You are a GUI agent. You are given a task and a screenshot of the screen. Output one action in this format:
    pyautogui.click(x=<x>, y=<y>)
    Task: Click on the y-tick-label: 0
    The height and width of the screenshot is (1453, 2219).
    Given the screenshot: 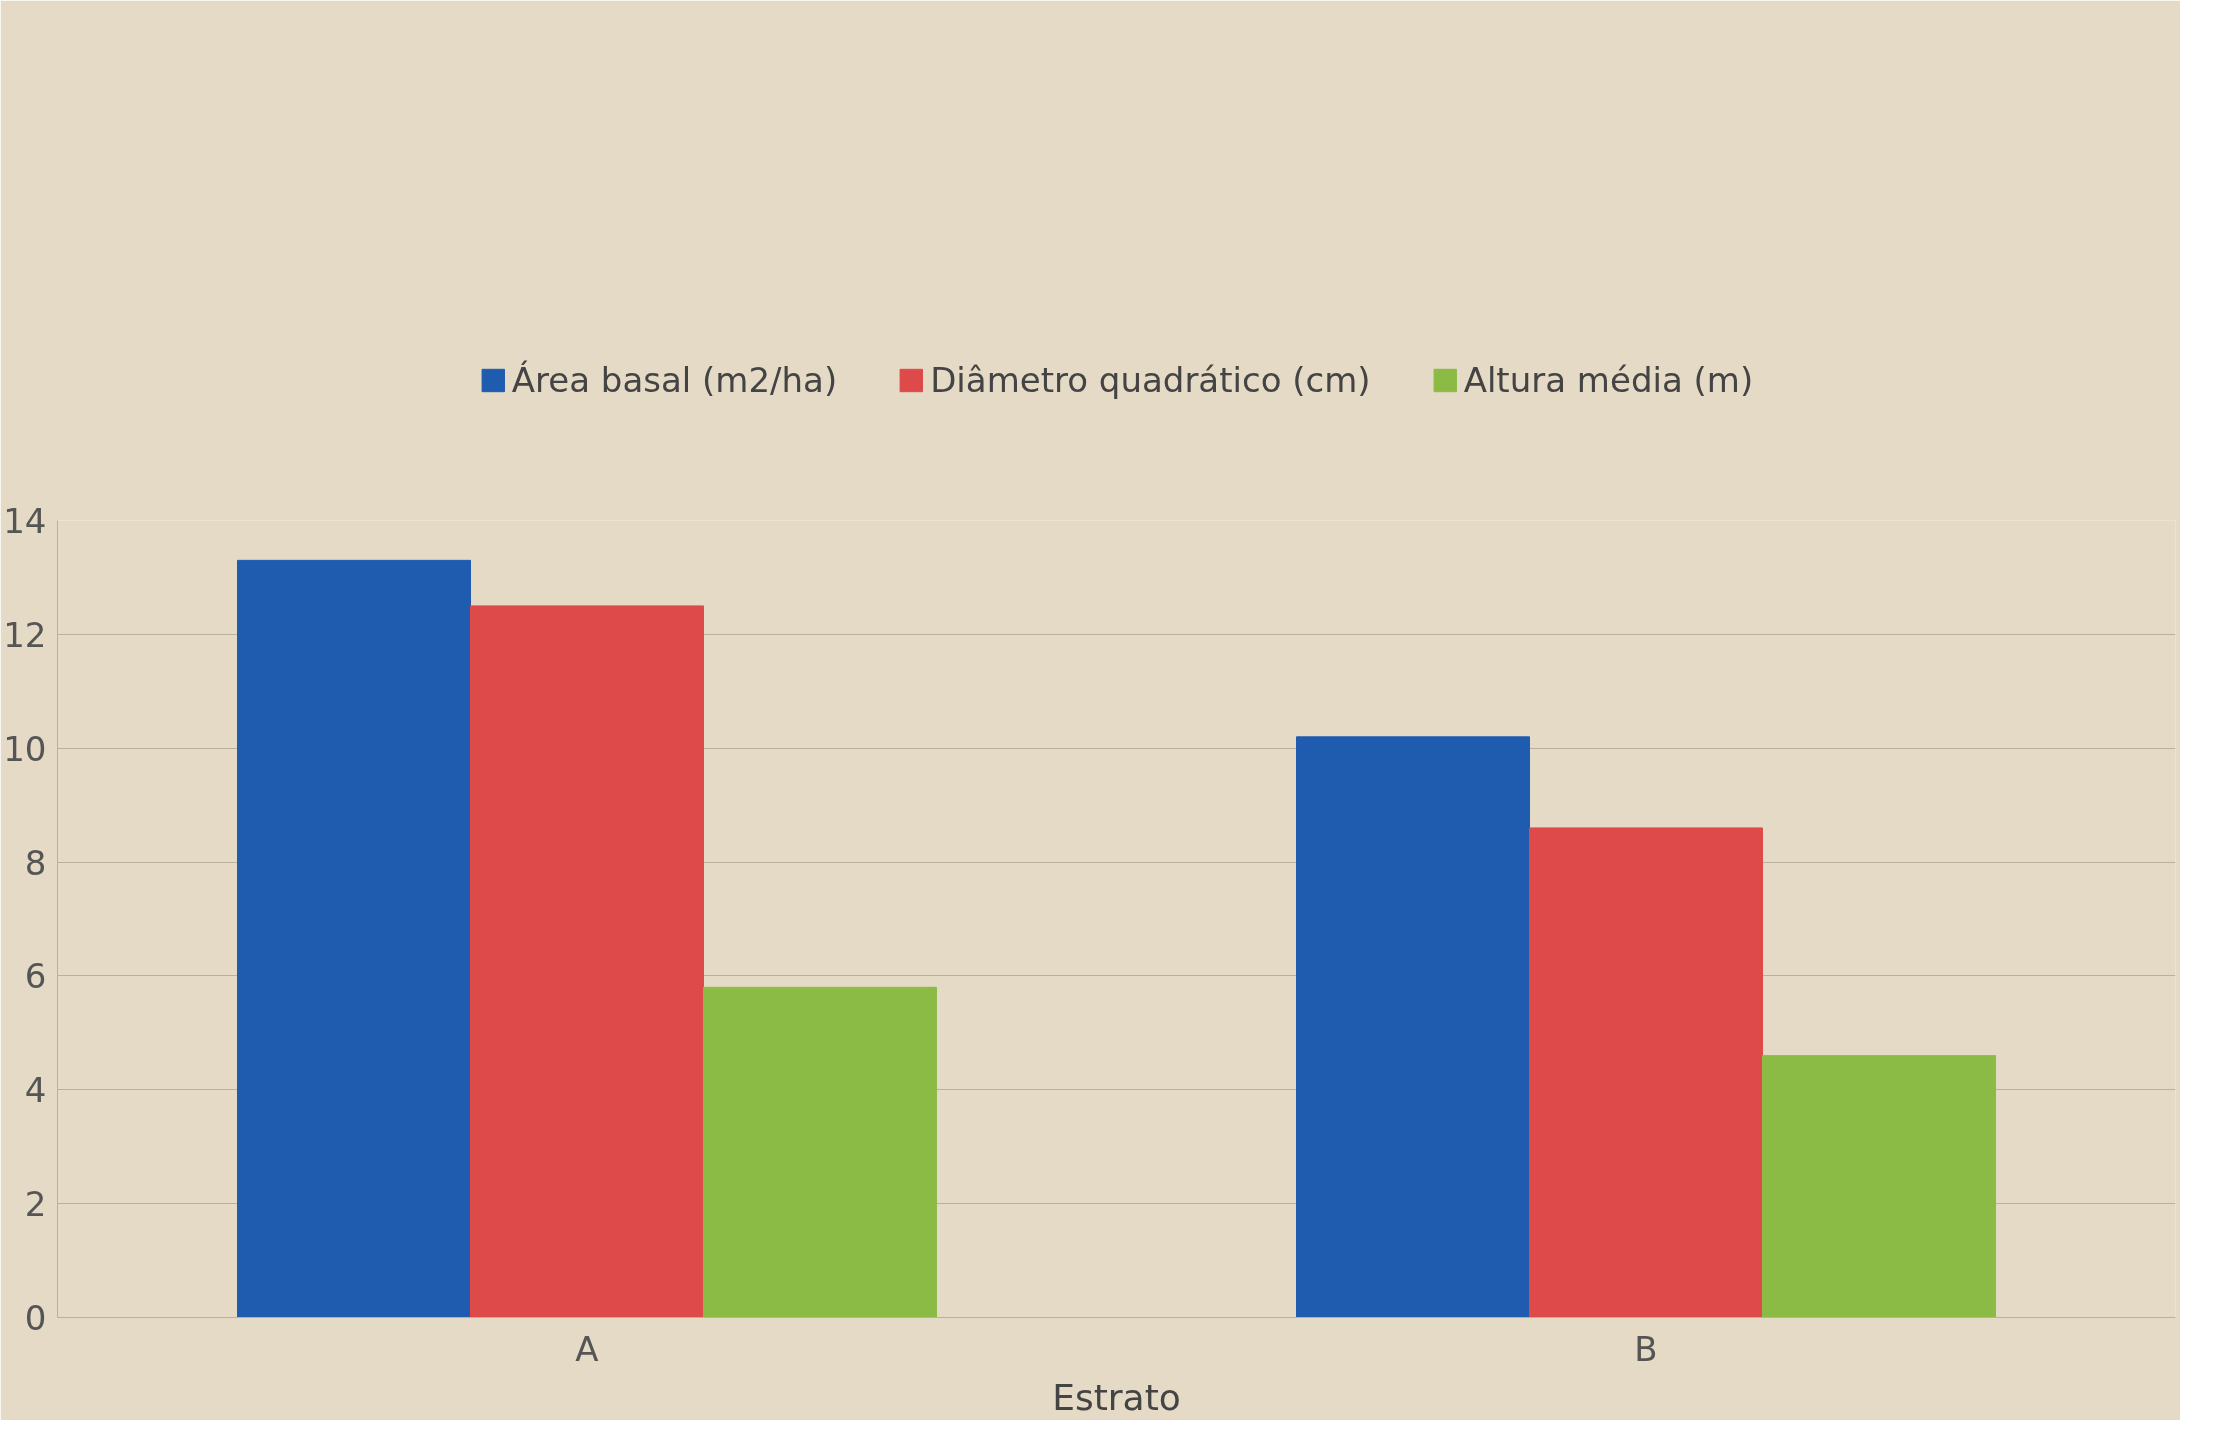 What is the action you would take?
    pyautogui.click(x=35, y=1318)
    